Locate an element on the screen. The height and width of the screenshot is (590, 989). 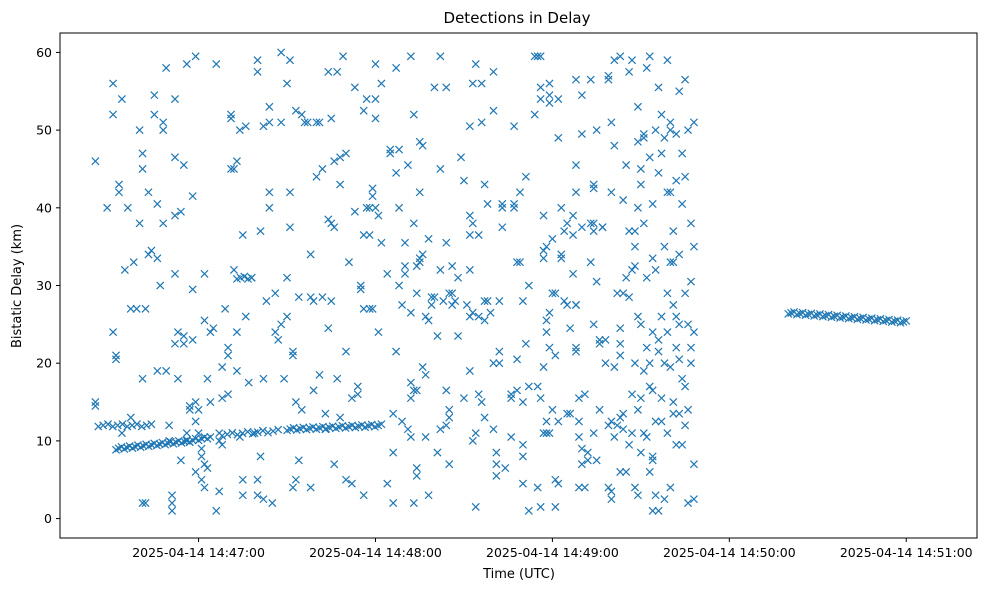
y-tick-label: 40 is located at coordinates (44, 207).